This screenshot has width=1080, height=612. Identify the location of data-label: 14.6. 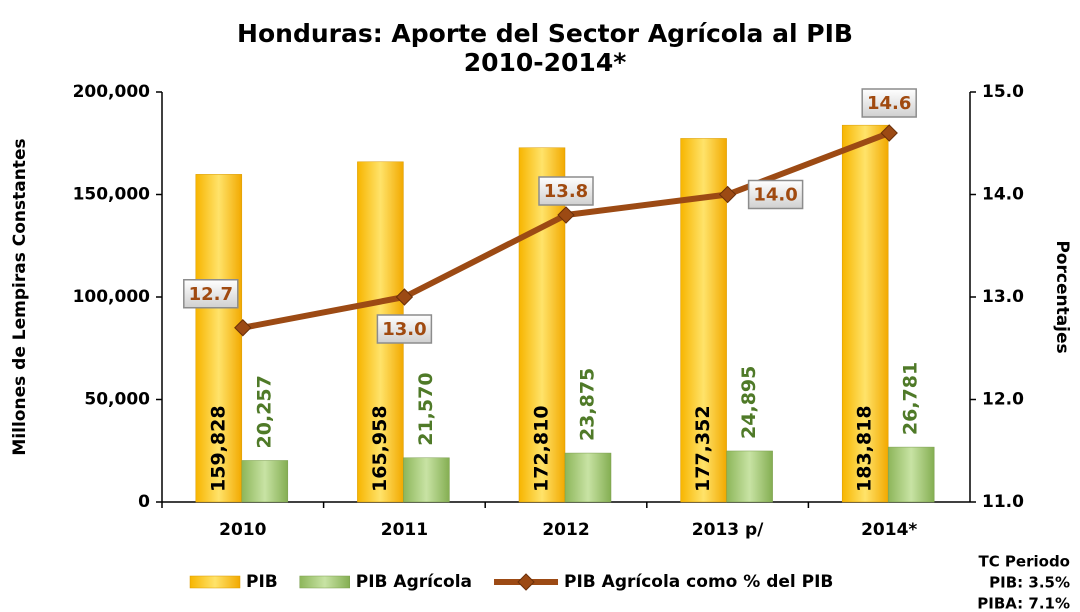
(889, 103).